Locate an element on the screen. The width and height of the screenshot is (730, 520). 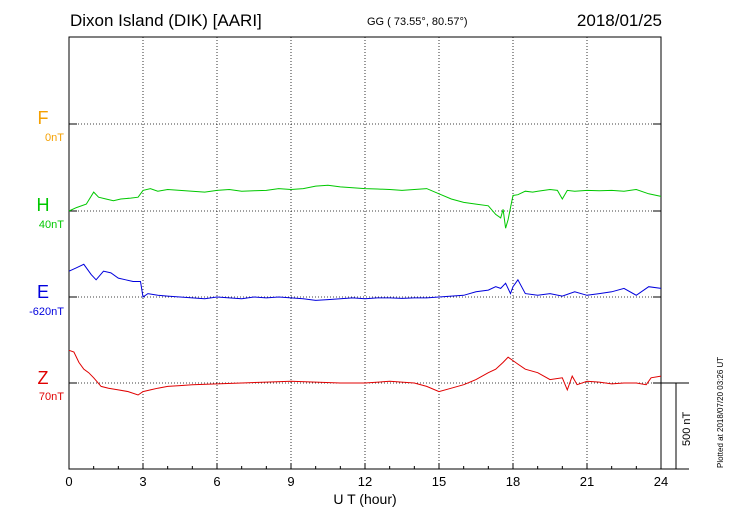
x-axis-label: U T (hour) is located at coordinates (365, 499).